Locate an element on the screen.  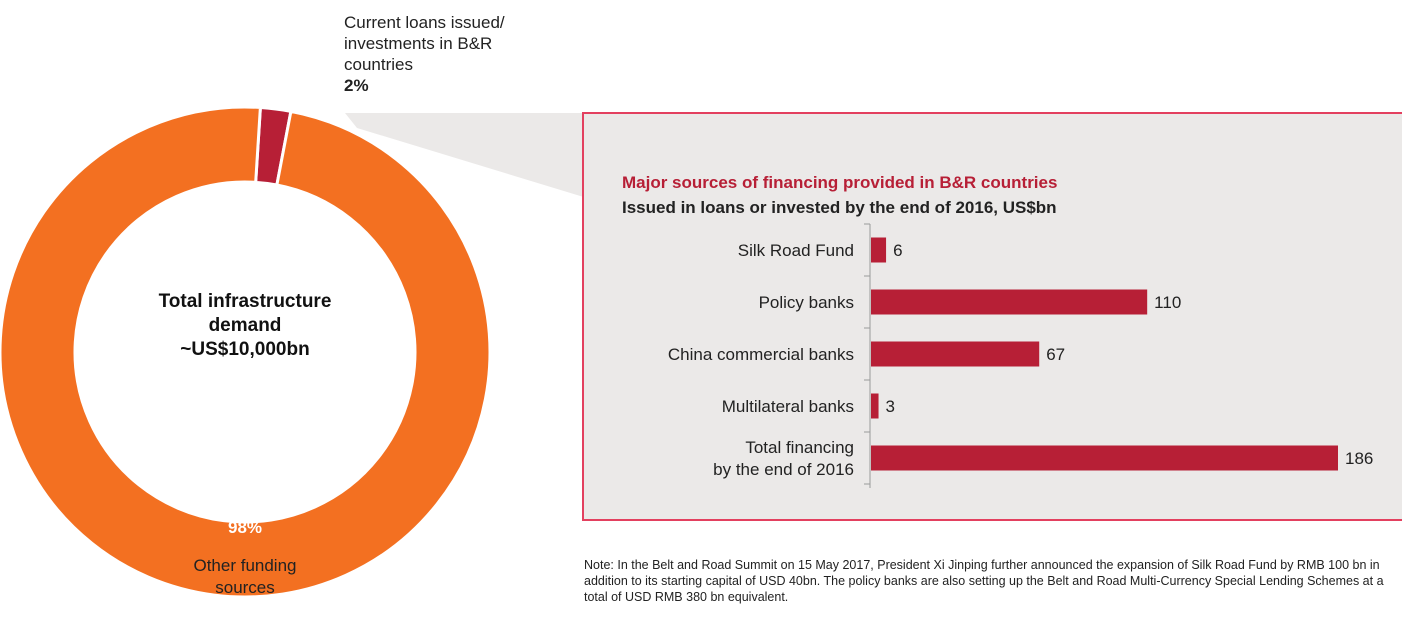
slice-label-line: countries is located at coordinates (378, 64).